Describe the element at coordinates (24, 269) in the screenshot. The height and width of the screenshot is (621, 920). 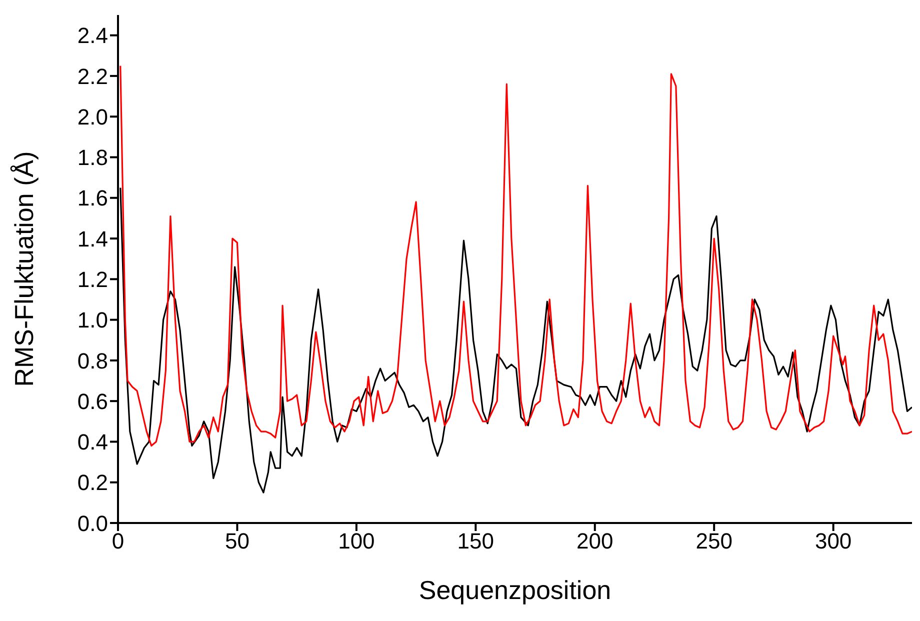
I see `y-axis-title: RMS-Fluktuation (Å)` at that location.